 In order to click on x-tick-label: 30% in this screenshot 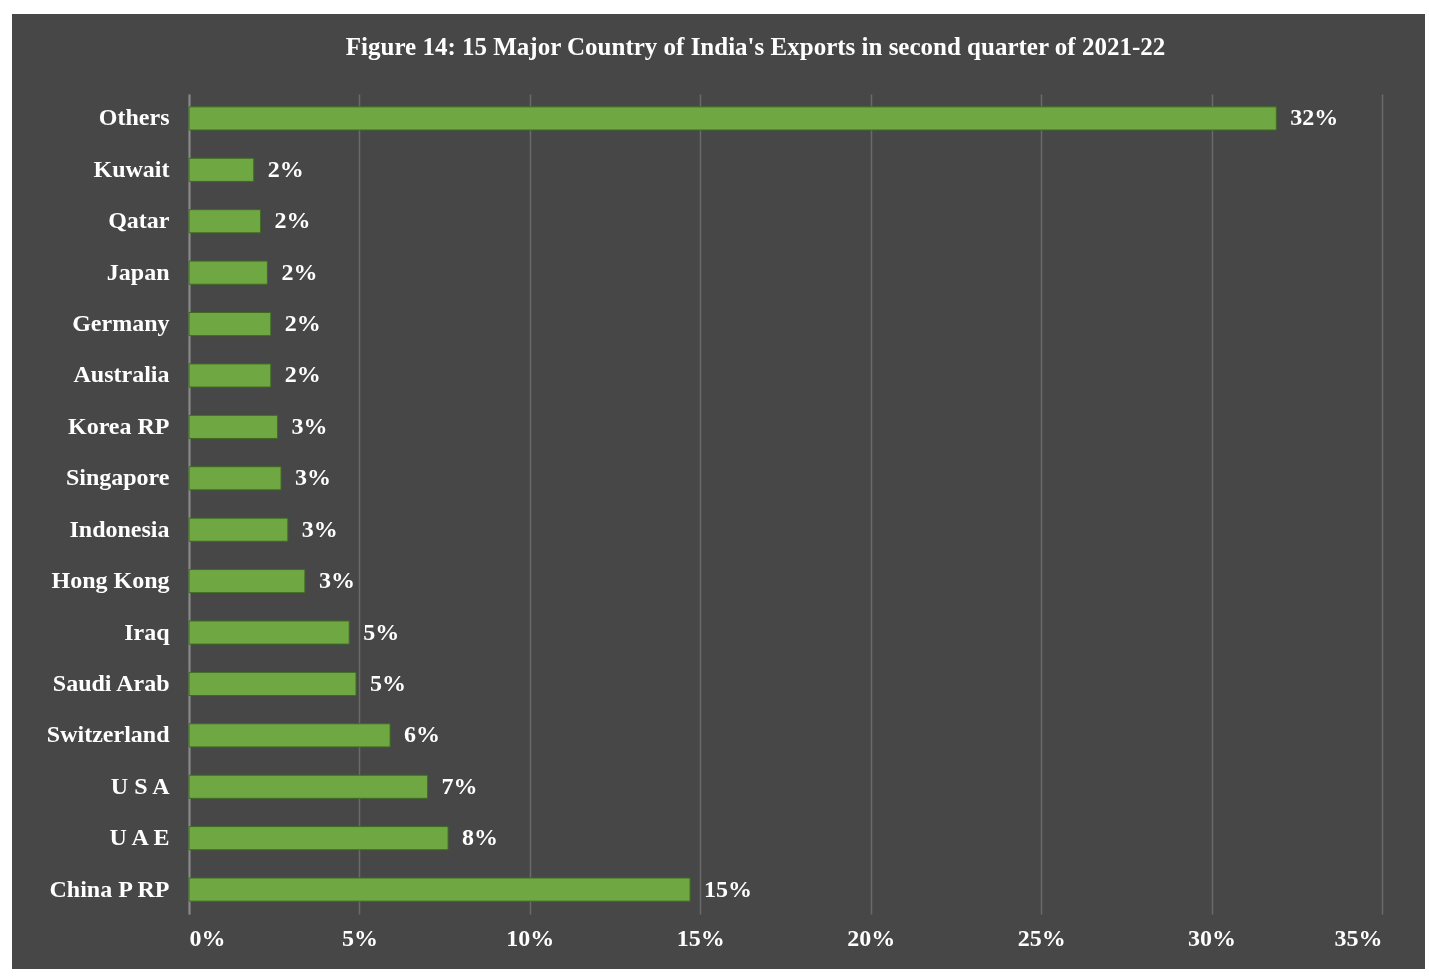, I will do `click(1212, 937)`.